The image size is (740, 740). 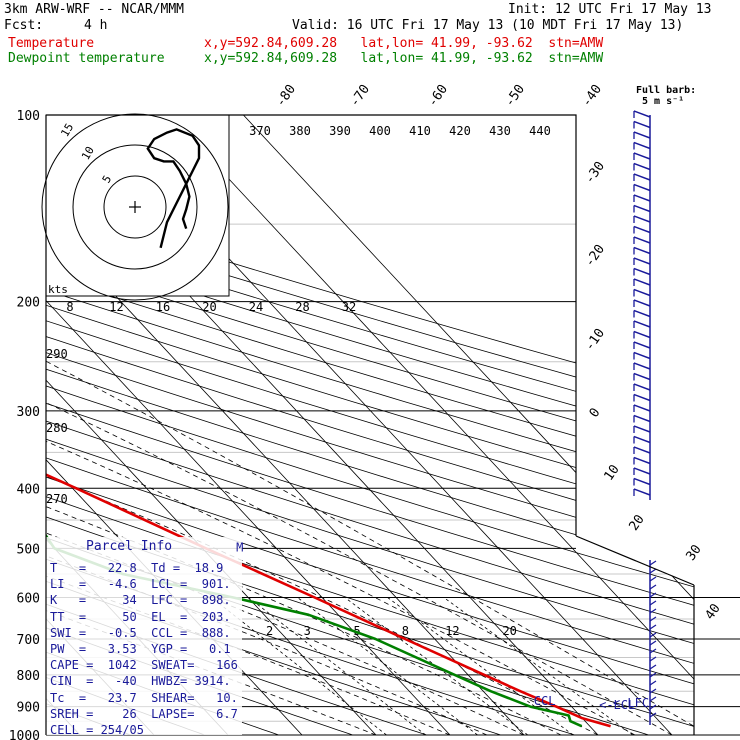 I want to click on fcst-label: Fcst:, so click(x=24, y=25).